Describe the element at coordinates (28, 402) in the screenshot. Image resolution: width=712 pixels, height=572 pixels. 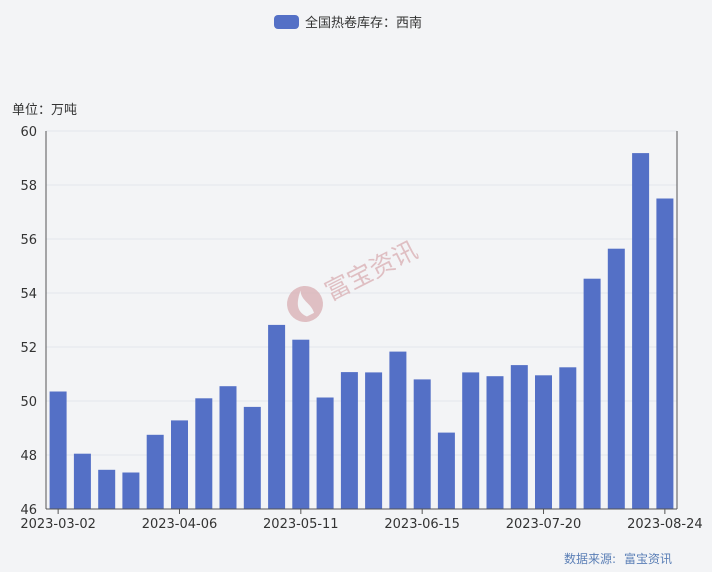
I see `y-tick-label: 50` at that location.